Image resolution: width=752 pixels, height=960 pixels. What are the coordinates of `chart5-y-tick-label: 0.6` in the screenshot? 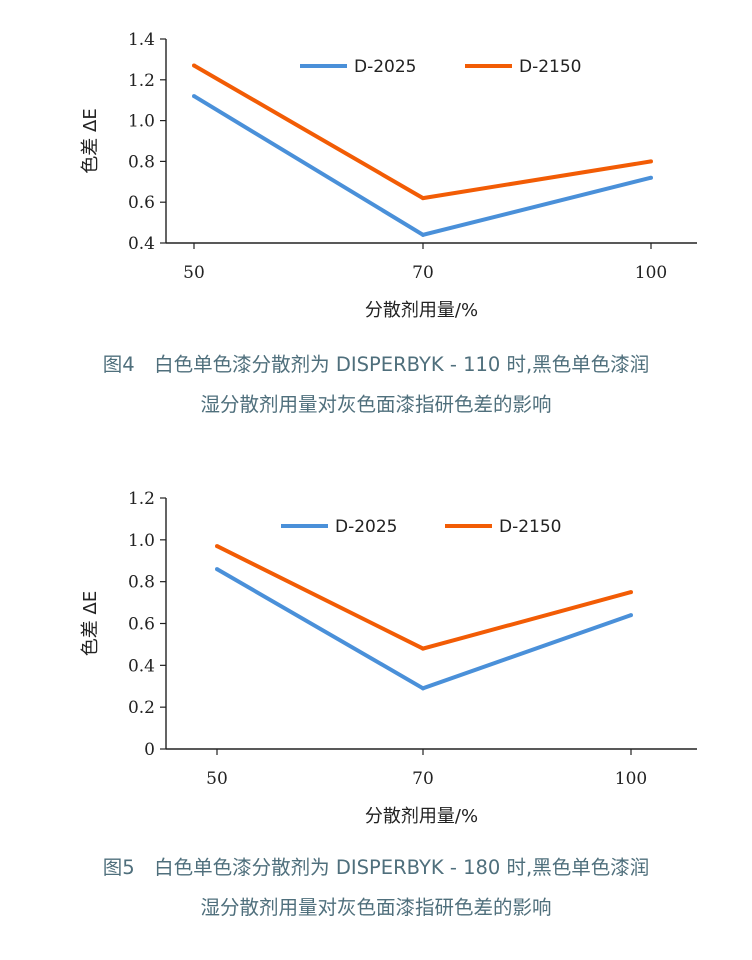 It's located at (141, 625).